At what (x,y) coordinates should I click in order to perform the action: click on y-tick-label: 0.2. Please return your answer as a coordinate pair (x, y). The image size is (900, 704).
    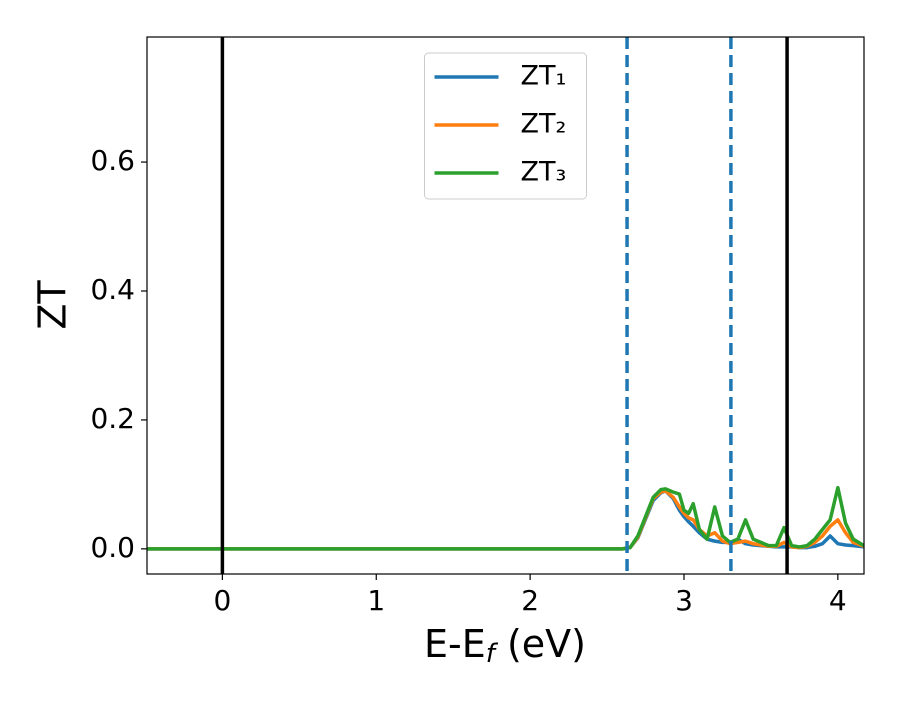
    Looking at the image, I should click on (112, 418).